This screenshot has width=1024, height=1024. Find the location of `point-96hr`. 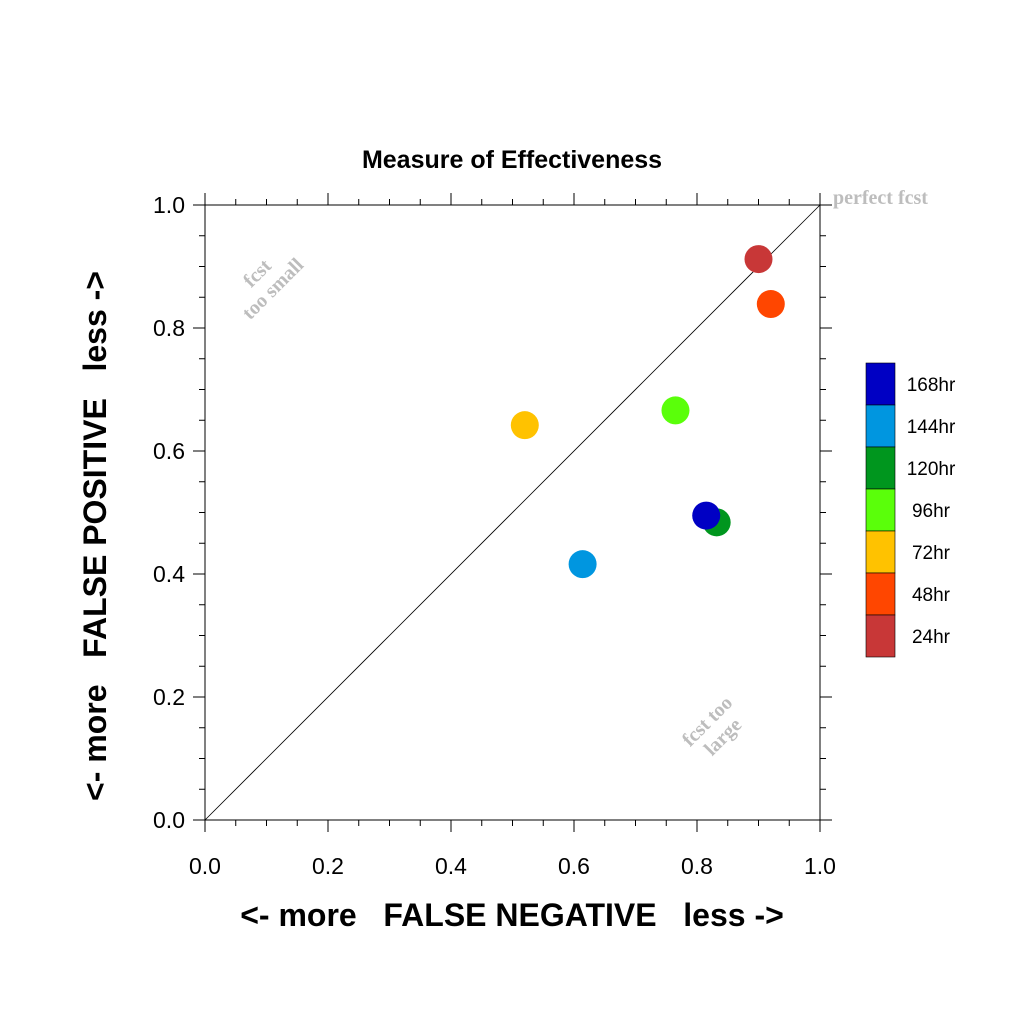

point-96hr is located at coordinates (675, 410).